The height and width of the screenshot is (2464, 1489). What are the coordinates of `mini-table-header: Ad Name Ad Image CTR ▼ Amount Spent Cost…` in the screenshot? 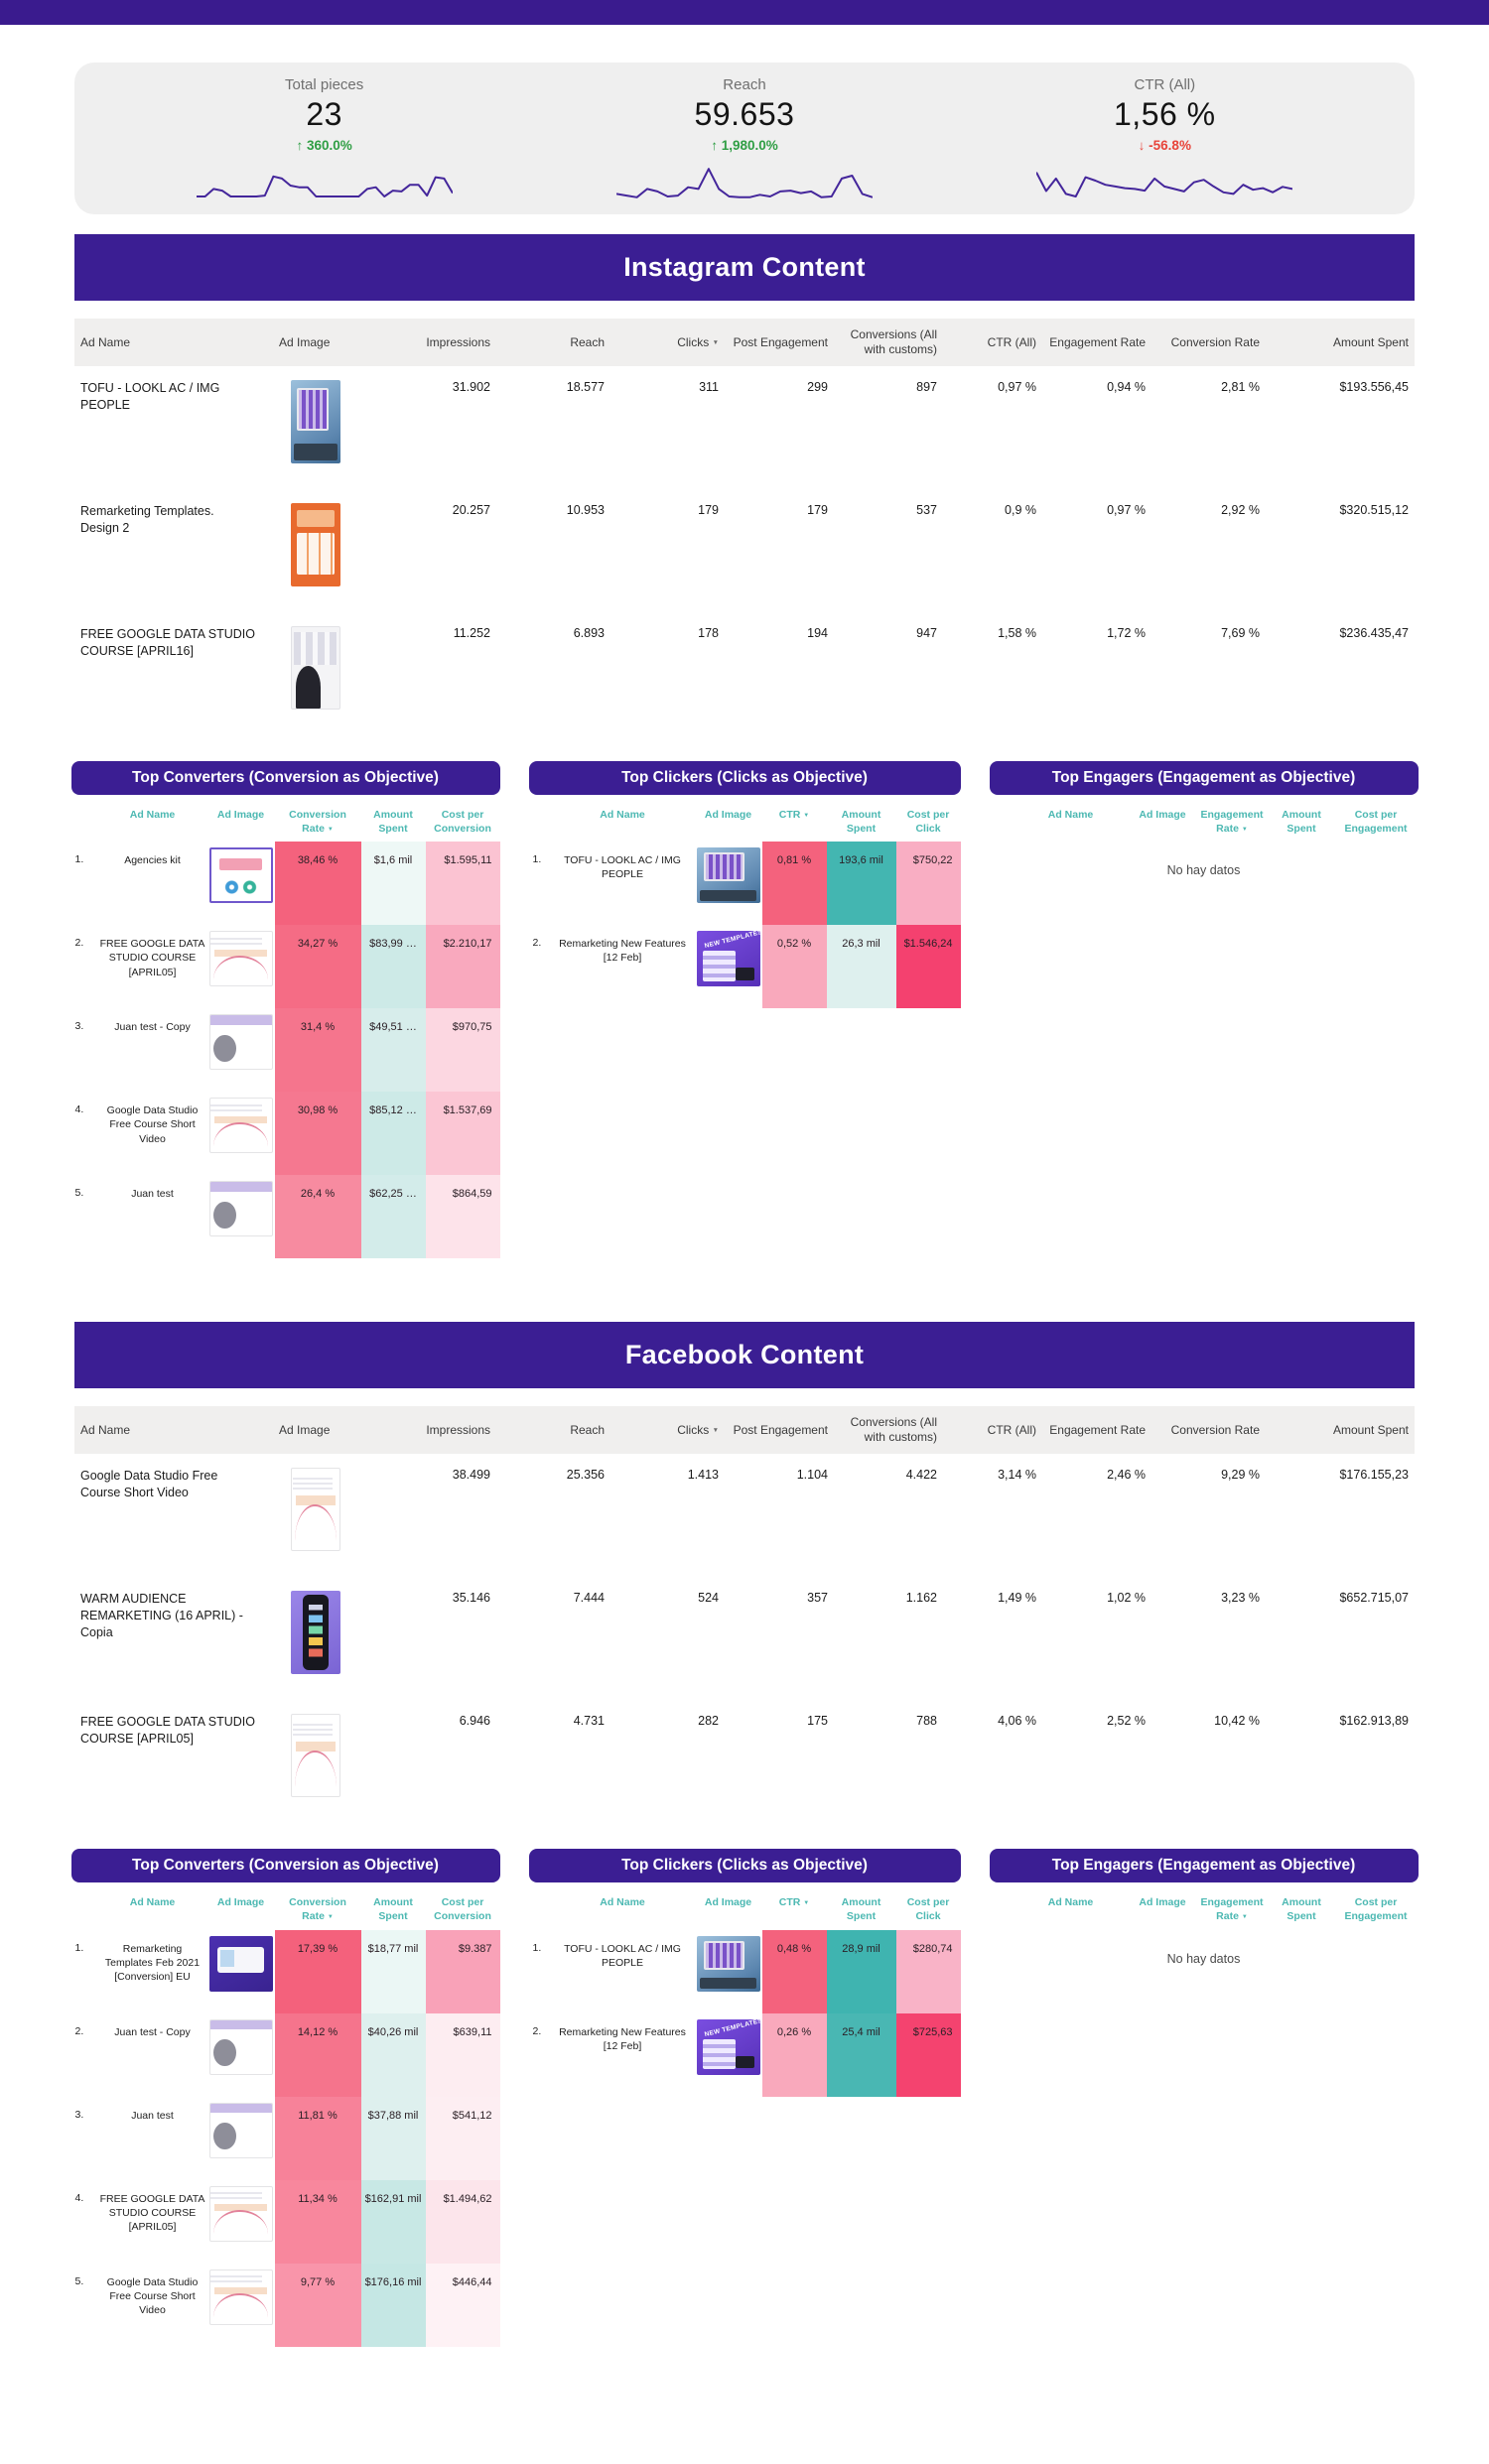 It's located at (745, 1909).